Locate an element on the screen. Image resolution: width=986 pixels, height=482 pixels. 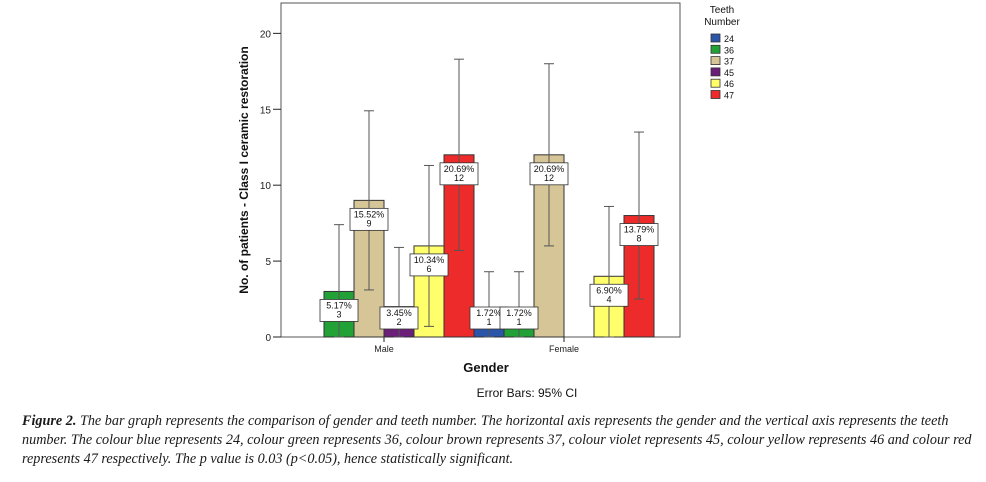
svg-text: 9 is located at coordinates (368, 223).